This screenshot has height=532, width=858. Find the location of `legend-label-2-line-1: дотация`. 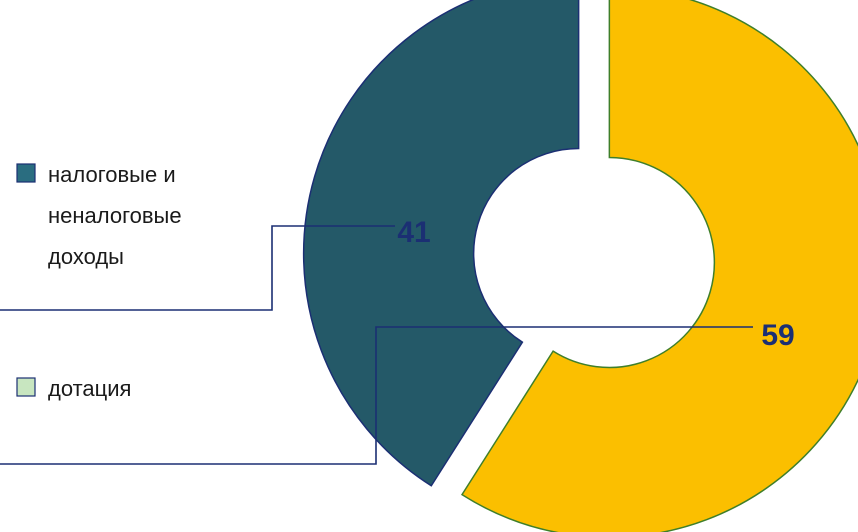

legend-label-2-line-1: дотация is located at coordinates (89, 388).